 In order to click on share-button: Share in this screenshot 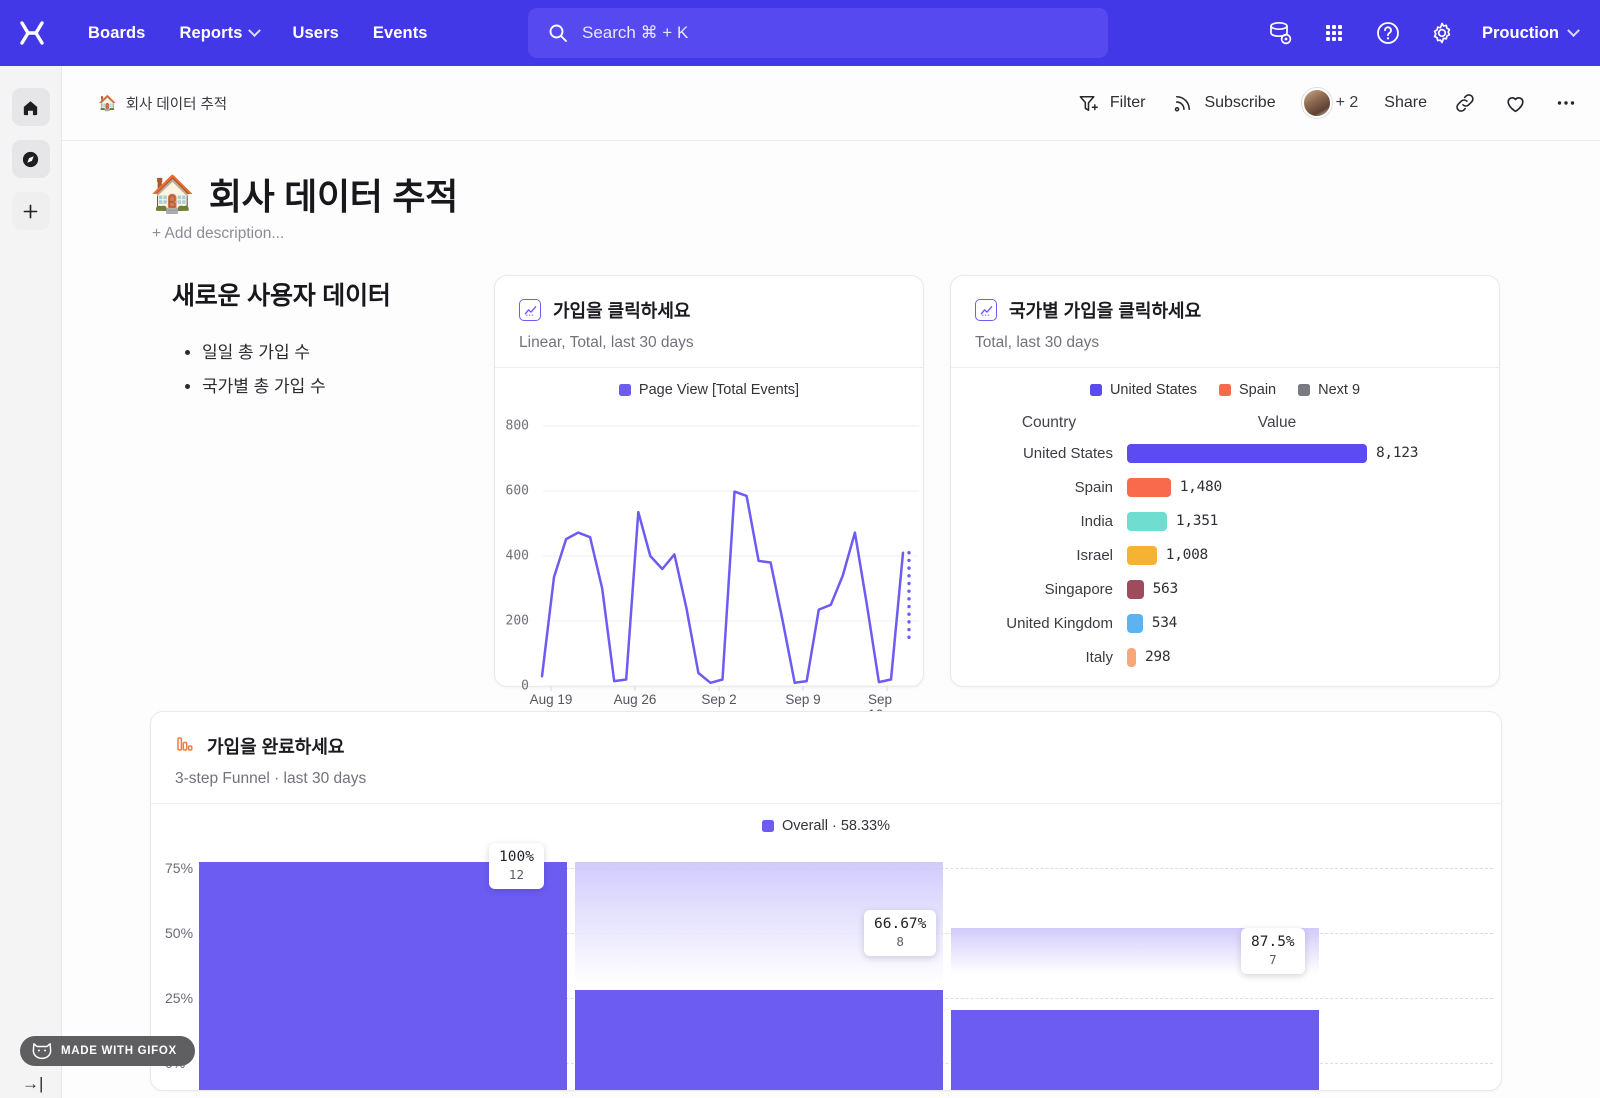, I will do `click(1405, 103)`.